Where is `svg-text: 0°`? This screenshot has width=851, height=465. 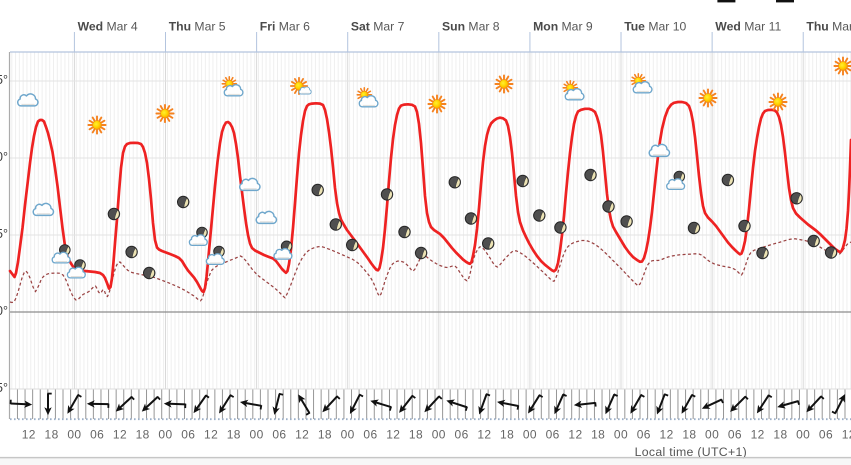
svg-text: 0° is located at coordinates (4, 311).